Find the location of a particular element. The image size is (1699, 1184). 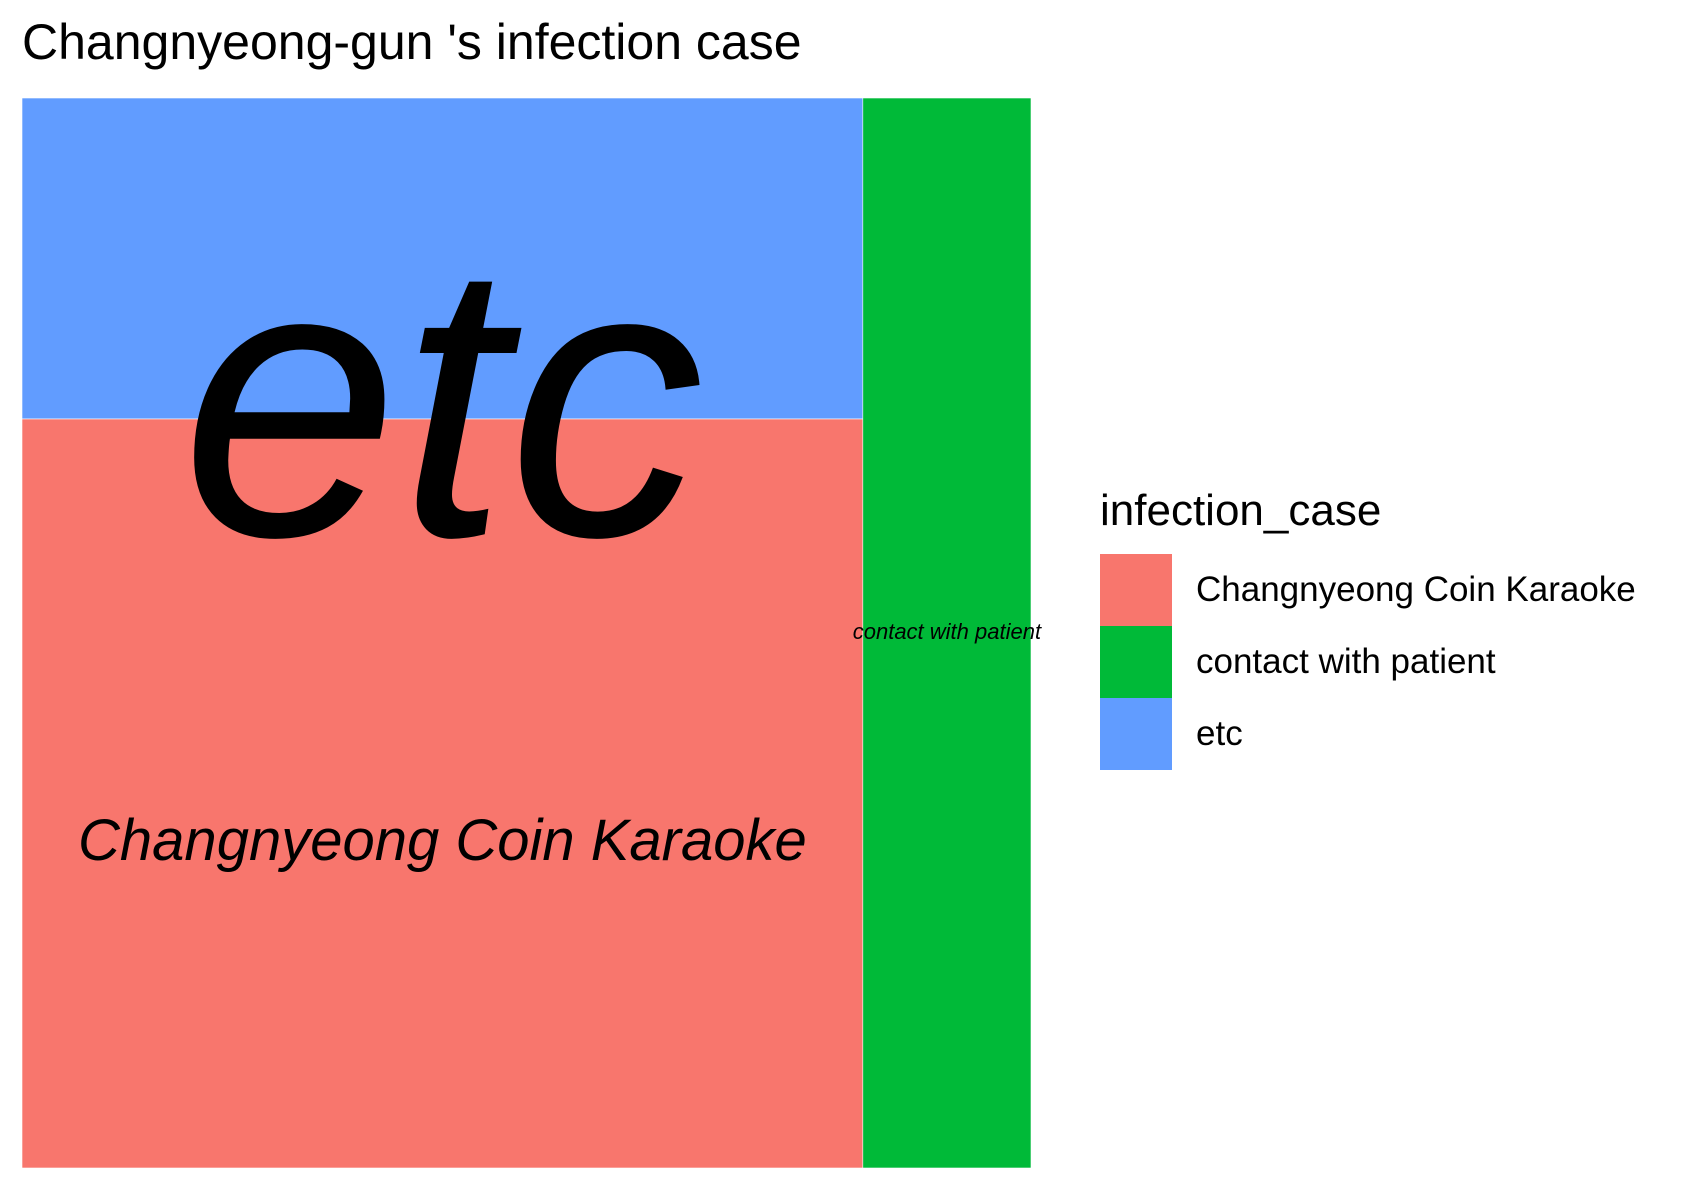

tile-etc is located at coordinates (442, 258).